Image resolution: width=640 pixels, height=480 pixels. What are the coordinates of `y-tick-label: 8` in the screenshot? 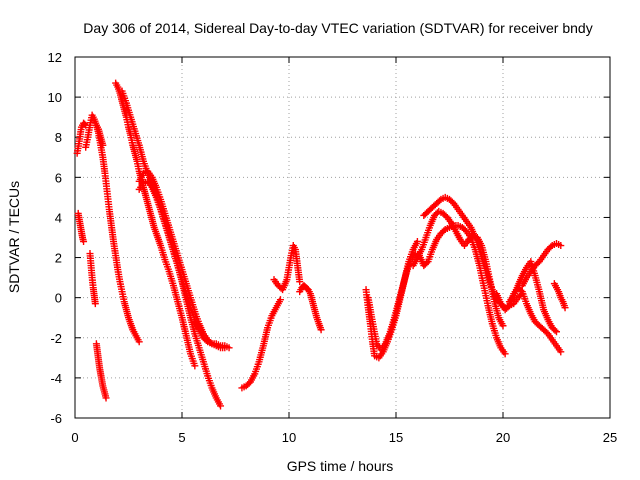 It's located at (58, 137).